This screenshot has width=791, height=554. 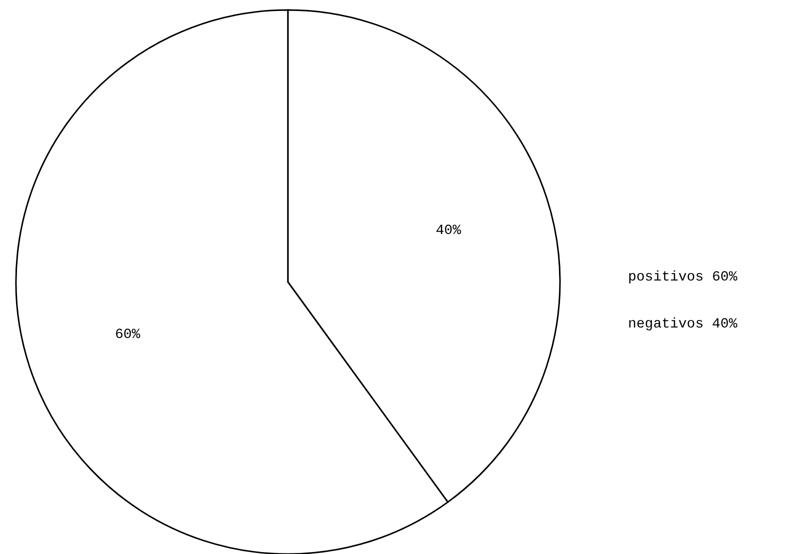 I want to click on text: negativos 40%, so click(x=683, y=324).